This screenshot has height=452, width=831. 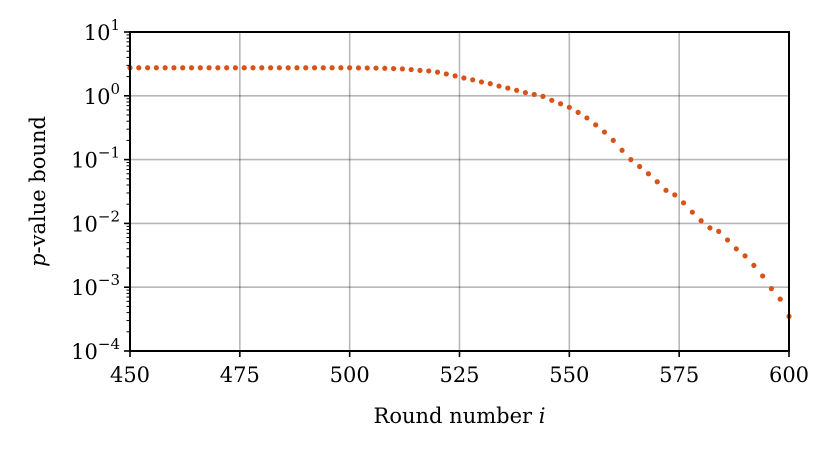 I want to click on y-tick-label: 10⁻², so click(x=95, y=221).